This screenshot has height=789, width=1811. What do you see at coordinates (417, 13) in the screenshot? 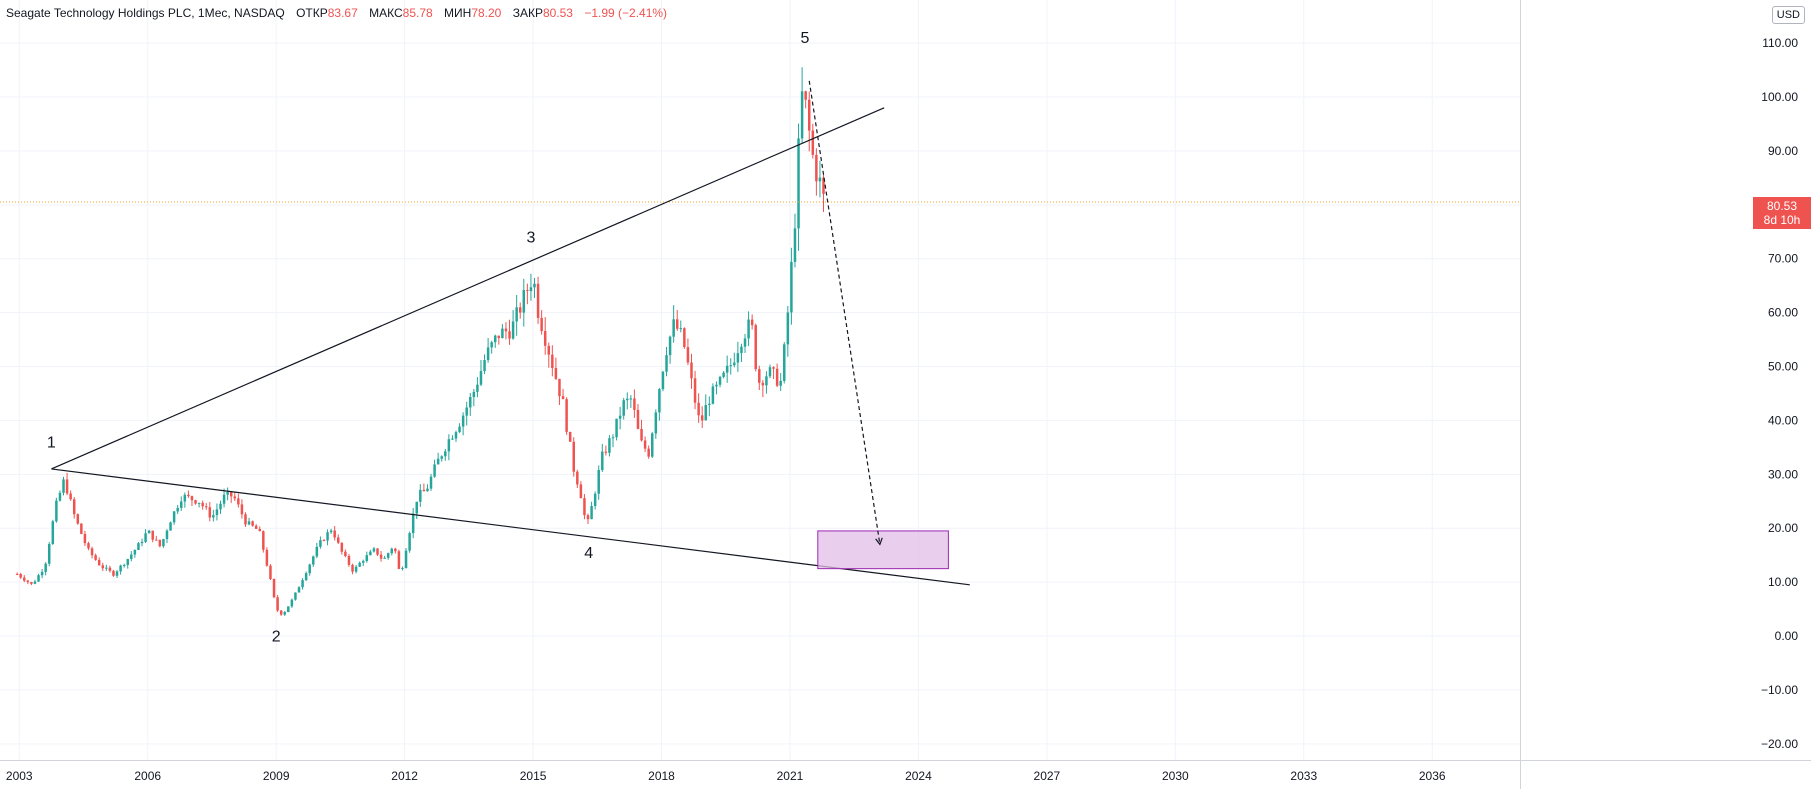
I see `high-value: 85.78` at bounding box center [417, 13].